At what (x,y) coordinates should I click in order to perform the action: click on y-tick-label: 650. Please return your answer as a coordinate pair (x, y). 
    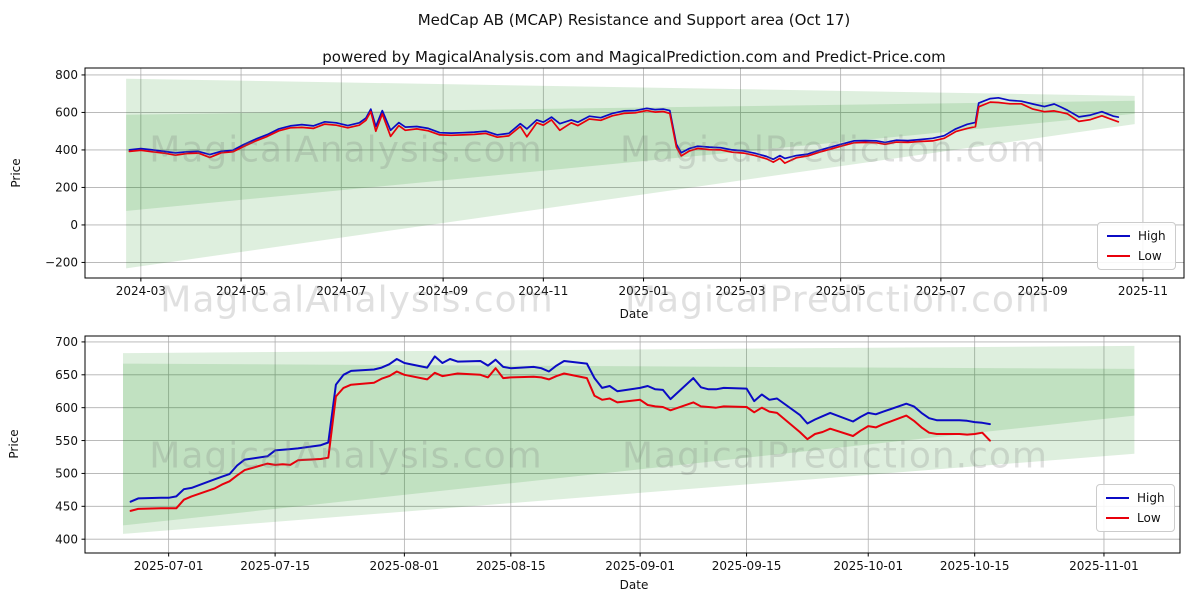
    Looking at the image, I should click on (66, 375).